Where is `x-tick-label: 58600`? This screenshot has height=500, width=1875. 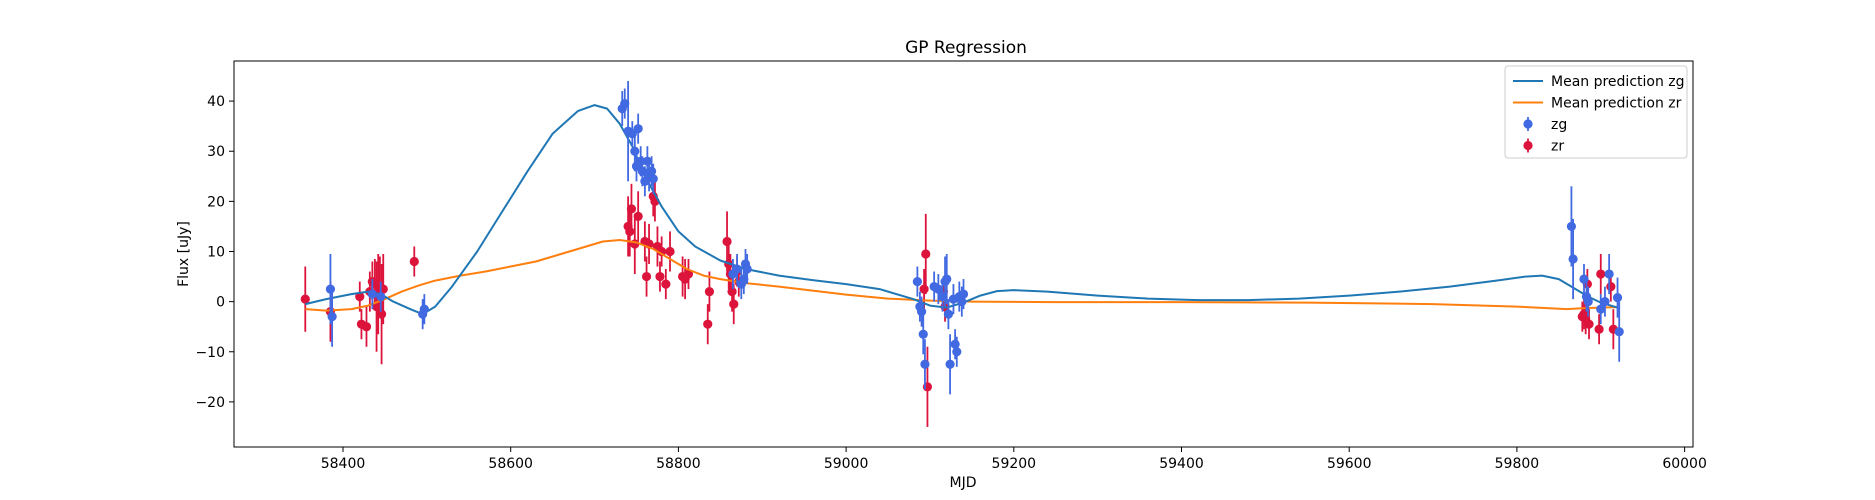
x-tick-label: 58600 is located at coordinates (510, 464).